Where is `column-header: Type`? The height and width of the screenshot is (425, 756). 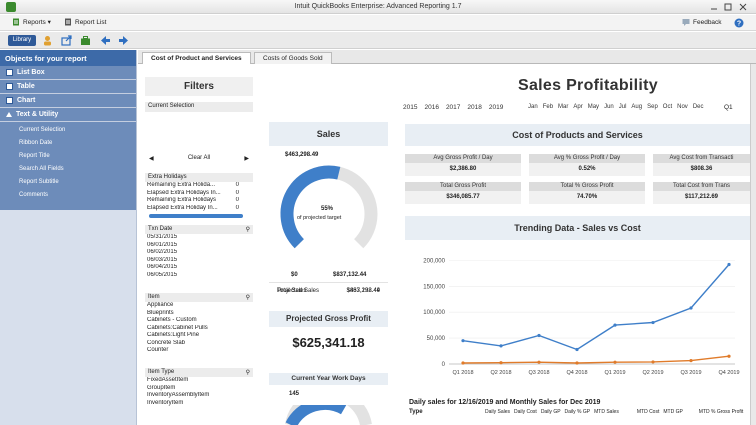
column-header: Type is located at coordinates (416, 412).